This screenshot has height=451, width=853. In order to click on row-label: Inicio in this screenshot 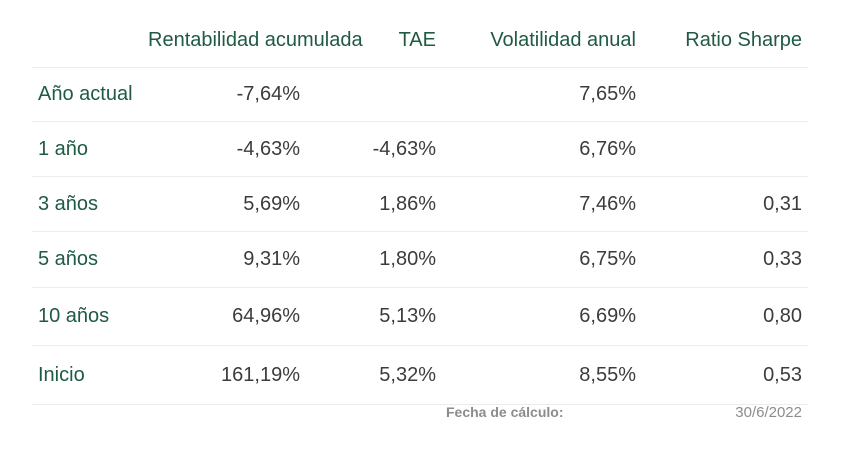, I will do `click(87, 375)`.